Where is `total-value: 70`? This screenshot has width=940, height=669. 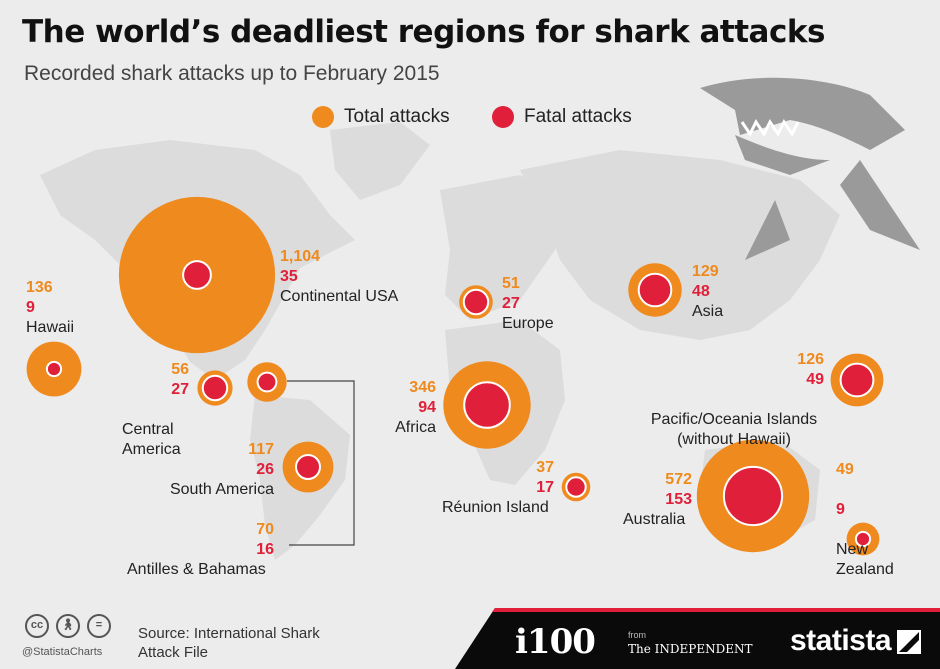 total-value: 70 is located at coordinates (265, 529).